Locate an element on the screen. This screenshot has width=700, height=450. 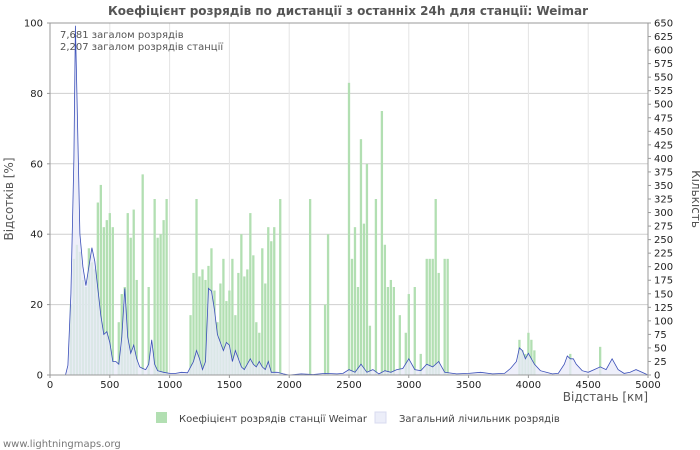
legend-label-area: Загальний лічильник розрядів is located at coordinates (479, 419).